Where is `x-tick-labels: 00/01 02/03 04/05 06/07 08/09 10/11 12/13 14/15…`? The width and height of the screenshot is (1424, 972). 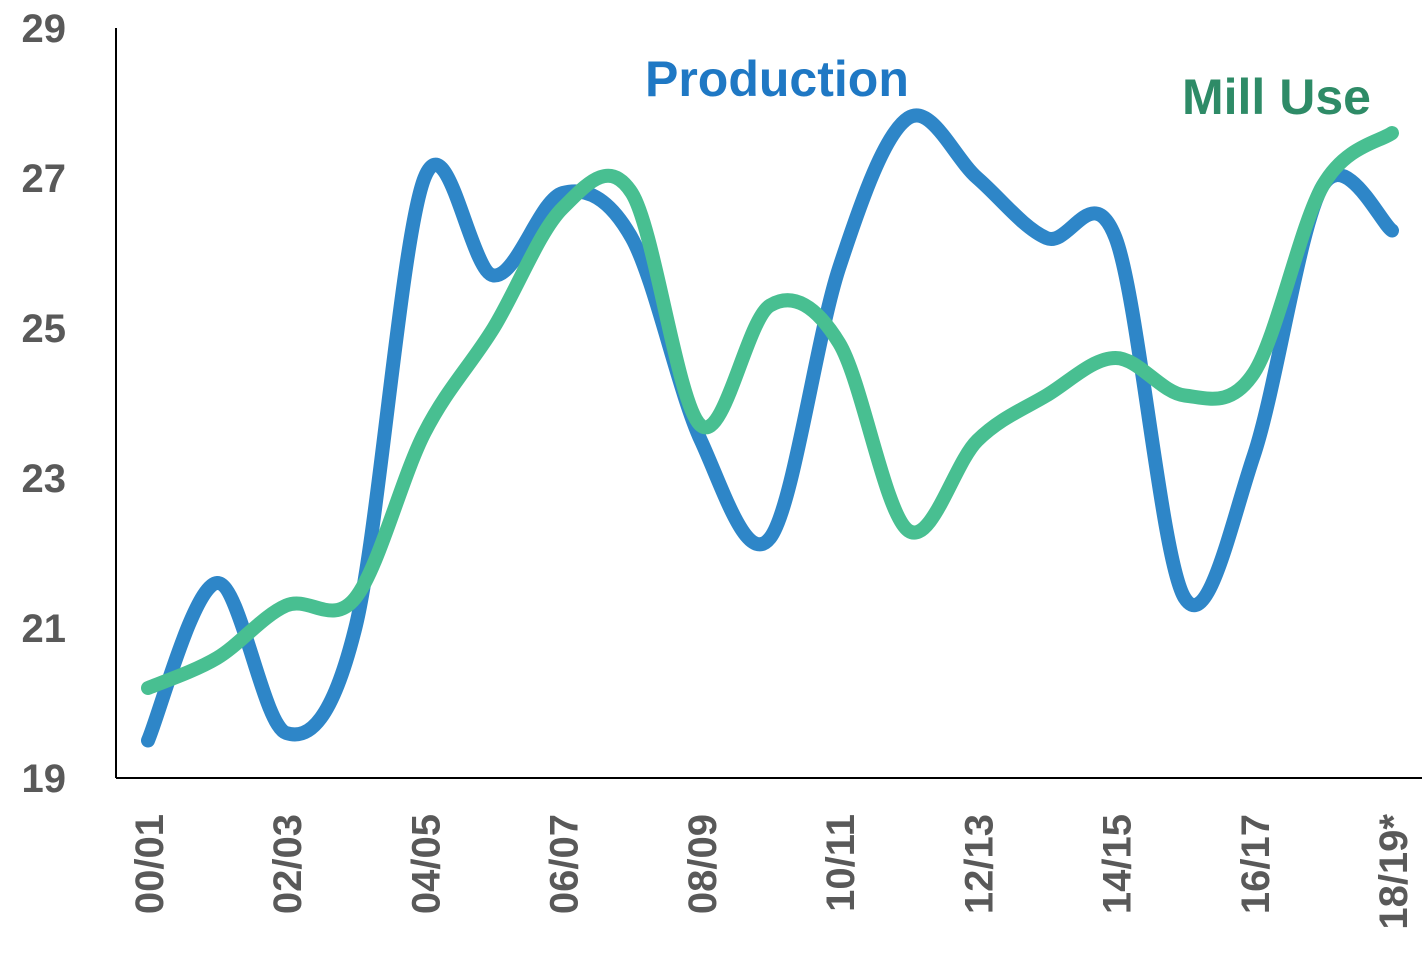
x-tick-labels: 00/01 02/03 04/05 06/07 08/09 10/11 12/13 14/15… is located at coordinates (772, 872).